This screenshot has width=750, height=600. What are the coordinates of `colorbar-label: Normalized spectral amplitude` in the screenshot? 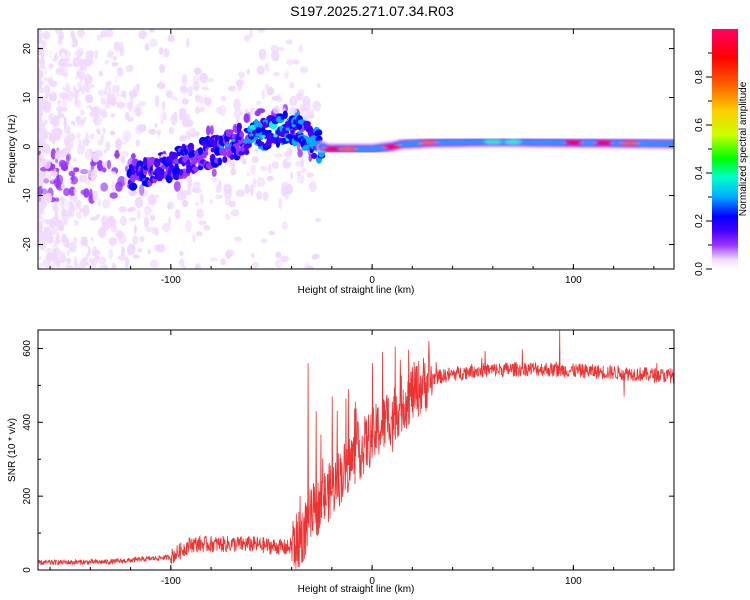 It's located at (743, 148).